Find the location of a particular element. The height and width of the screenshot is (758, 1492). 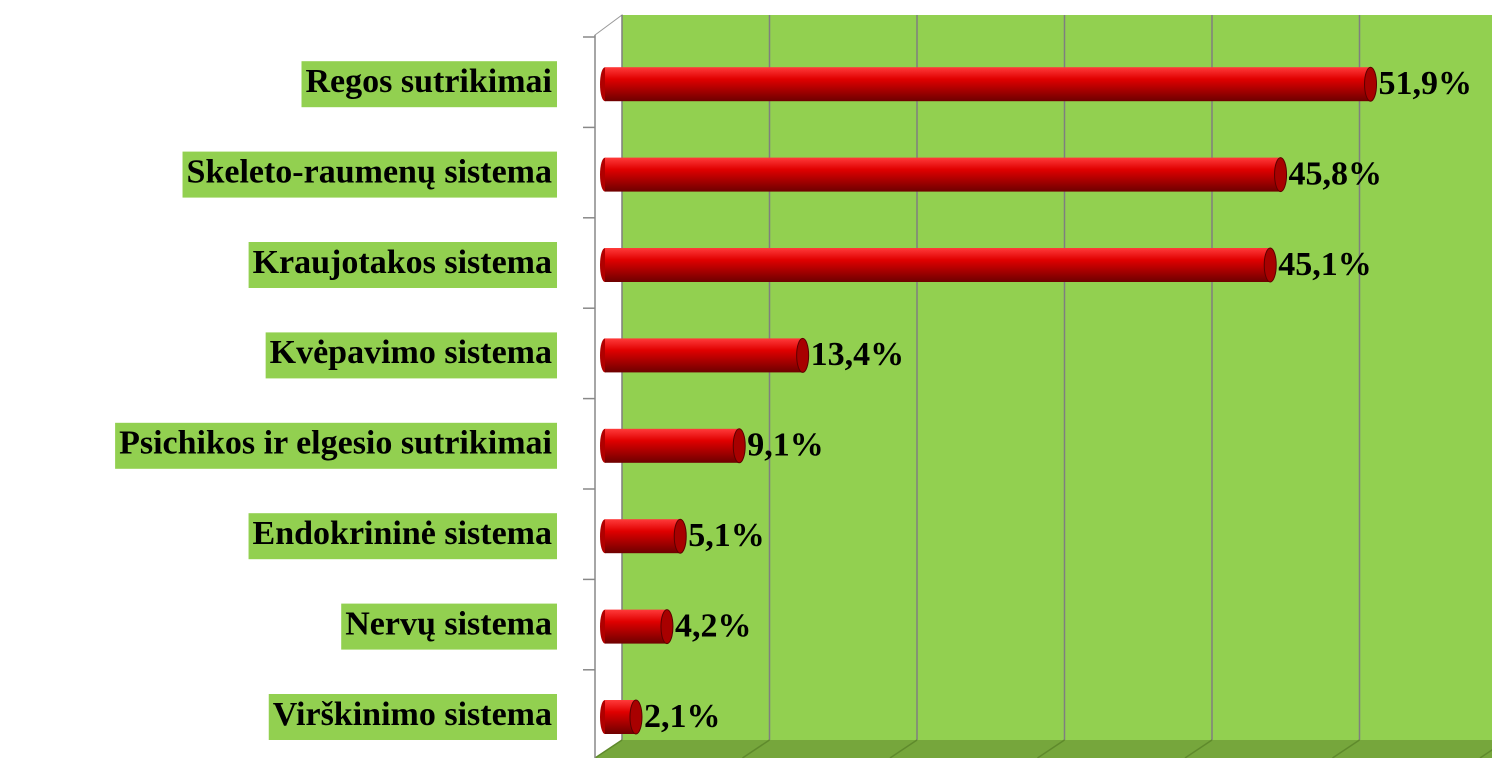

y-tick-label: Psichikos ir elgesio sutrikimai is located at coordinates (335, 443).